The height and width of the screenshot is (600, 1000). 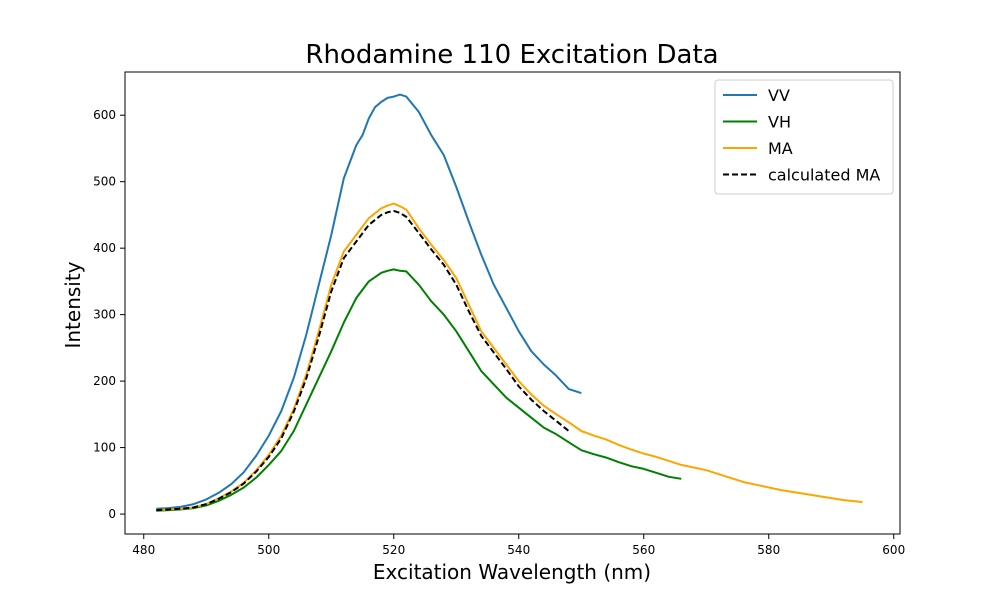 I want to click on y-tick-label: 0, so click(x=112, y=514).